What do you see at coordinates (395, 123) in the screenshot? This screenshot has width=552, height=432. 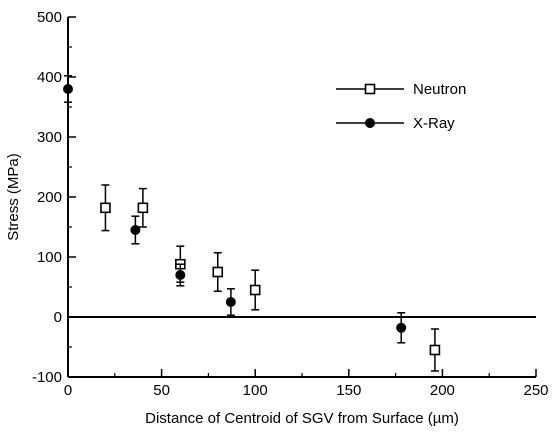 I see `legend-item: X-Ray` at bounding box center [395, 123].